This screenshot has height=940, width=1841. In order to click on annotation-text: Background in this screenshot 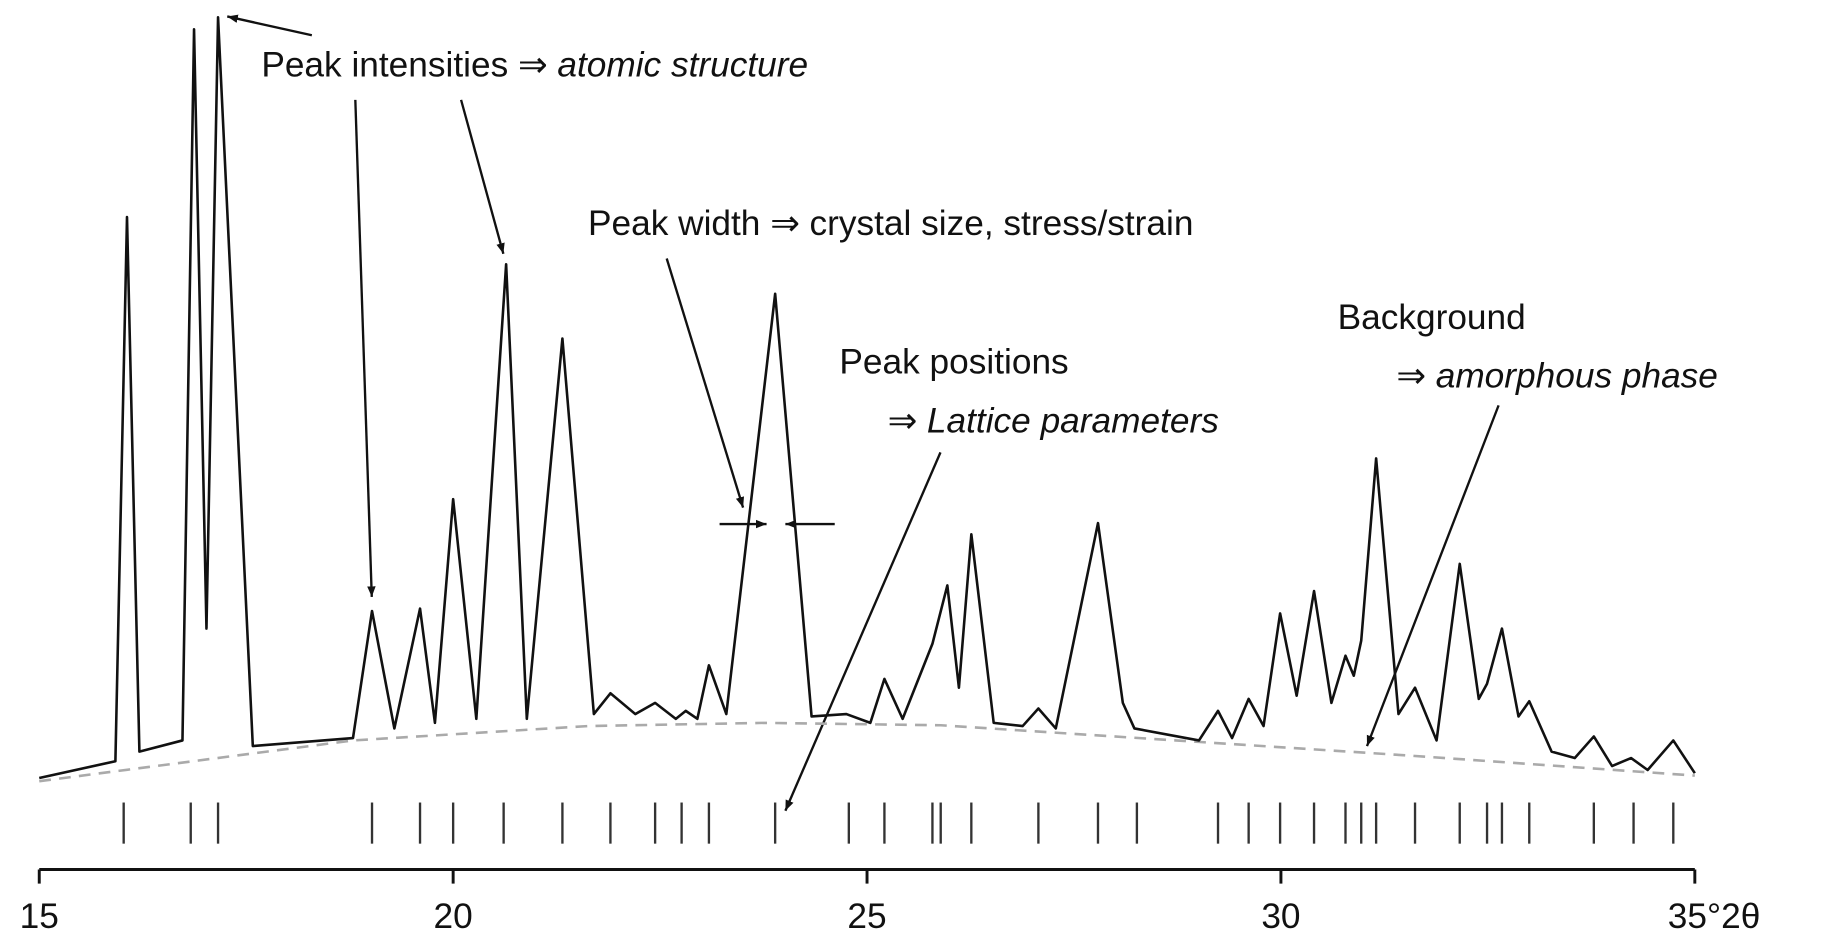, I will do `click(1432, 317)`.